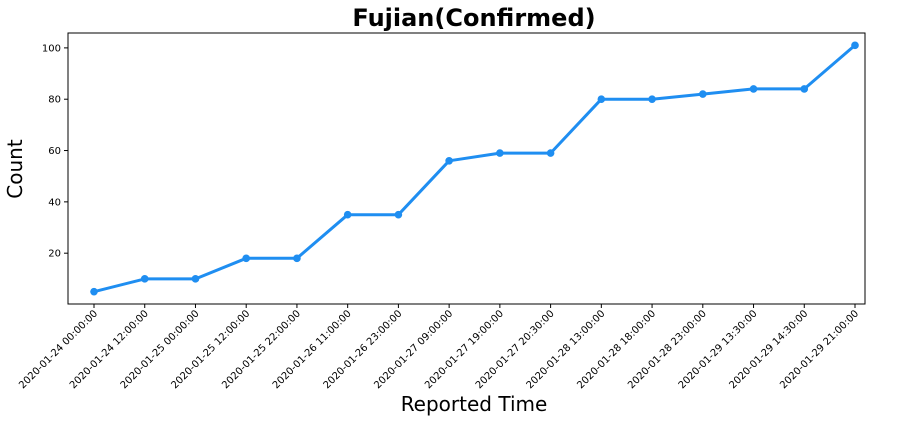 The height and width of the screenshot is (422, 902). Describe the element at coordinates (474, 404) in the screenshot. I see `x-axis-label: Reported Time` at that location.